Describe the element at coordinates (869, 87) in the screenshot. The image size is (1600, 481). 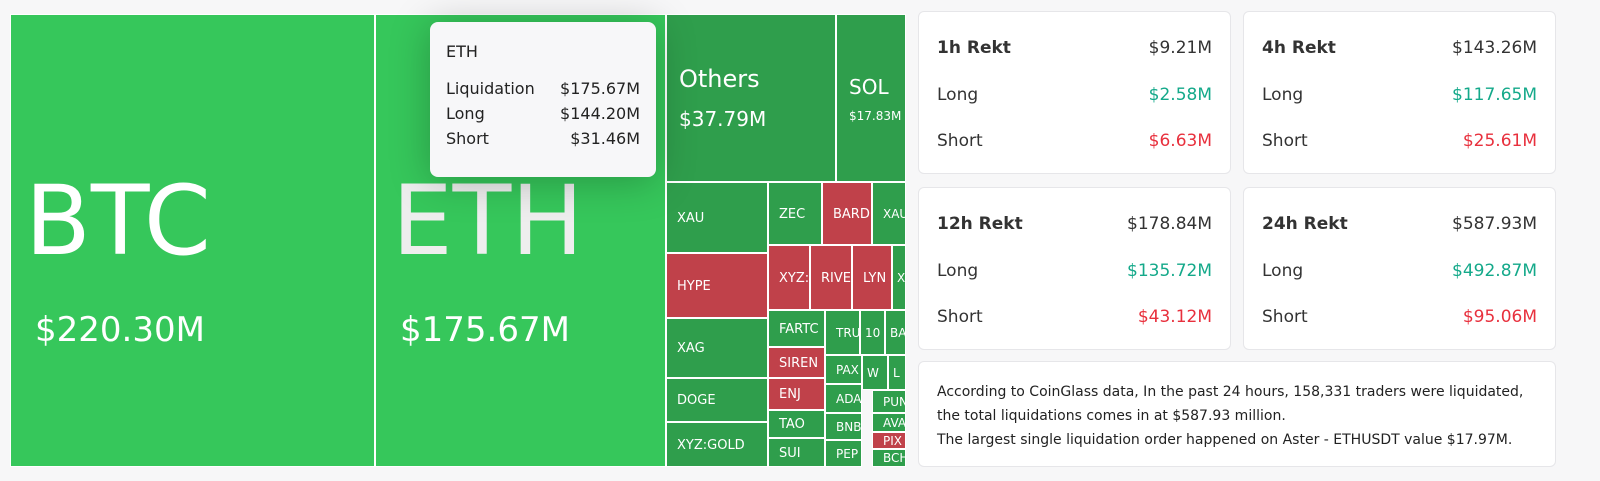
I see `tile-label: SOL` at that location.